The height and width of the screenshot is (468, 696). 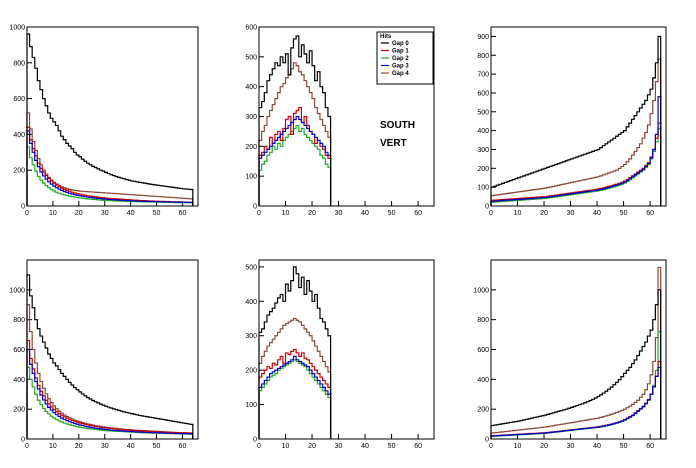 I want to click on annotation-vert: VERT, so click(x=393, y=143).